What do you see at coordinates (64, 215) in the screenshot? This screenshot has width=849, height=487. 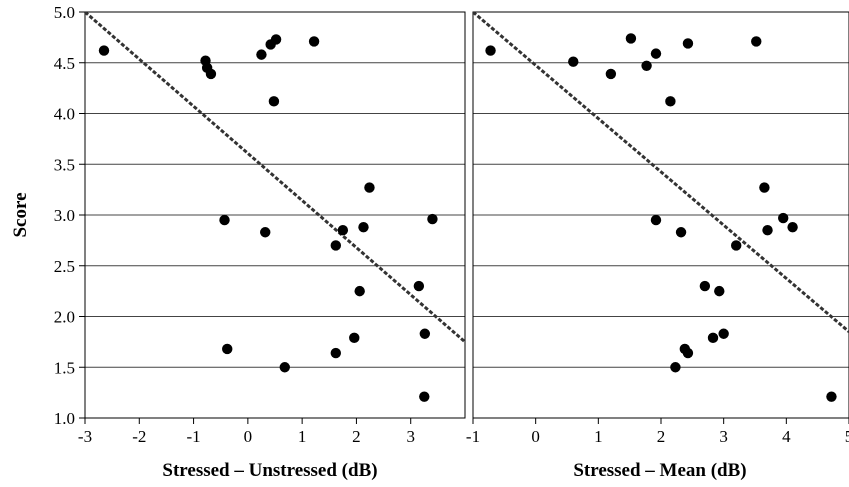 I see `y-tick-label: 3.0` at bounding box center [64, 215].